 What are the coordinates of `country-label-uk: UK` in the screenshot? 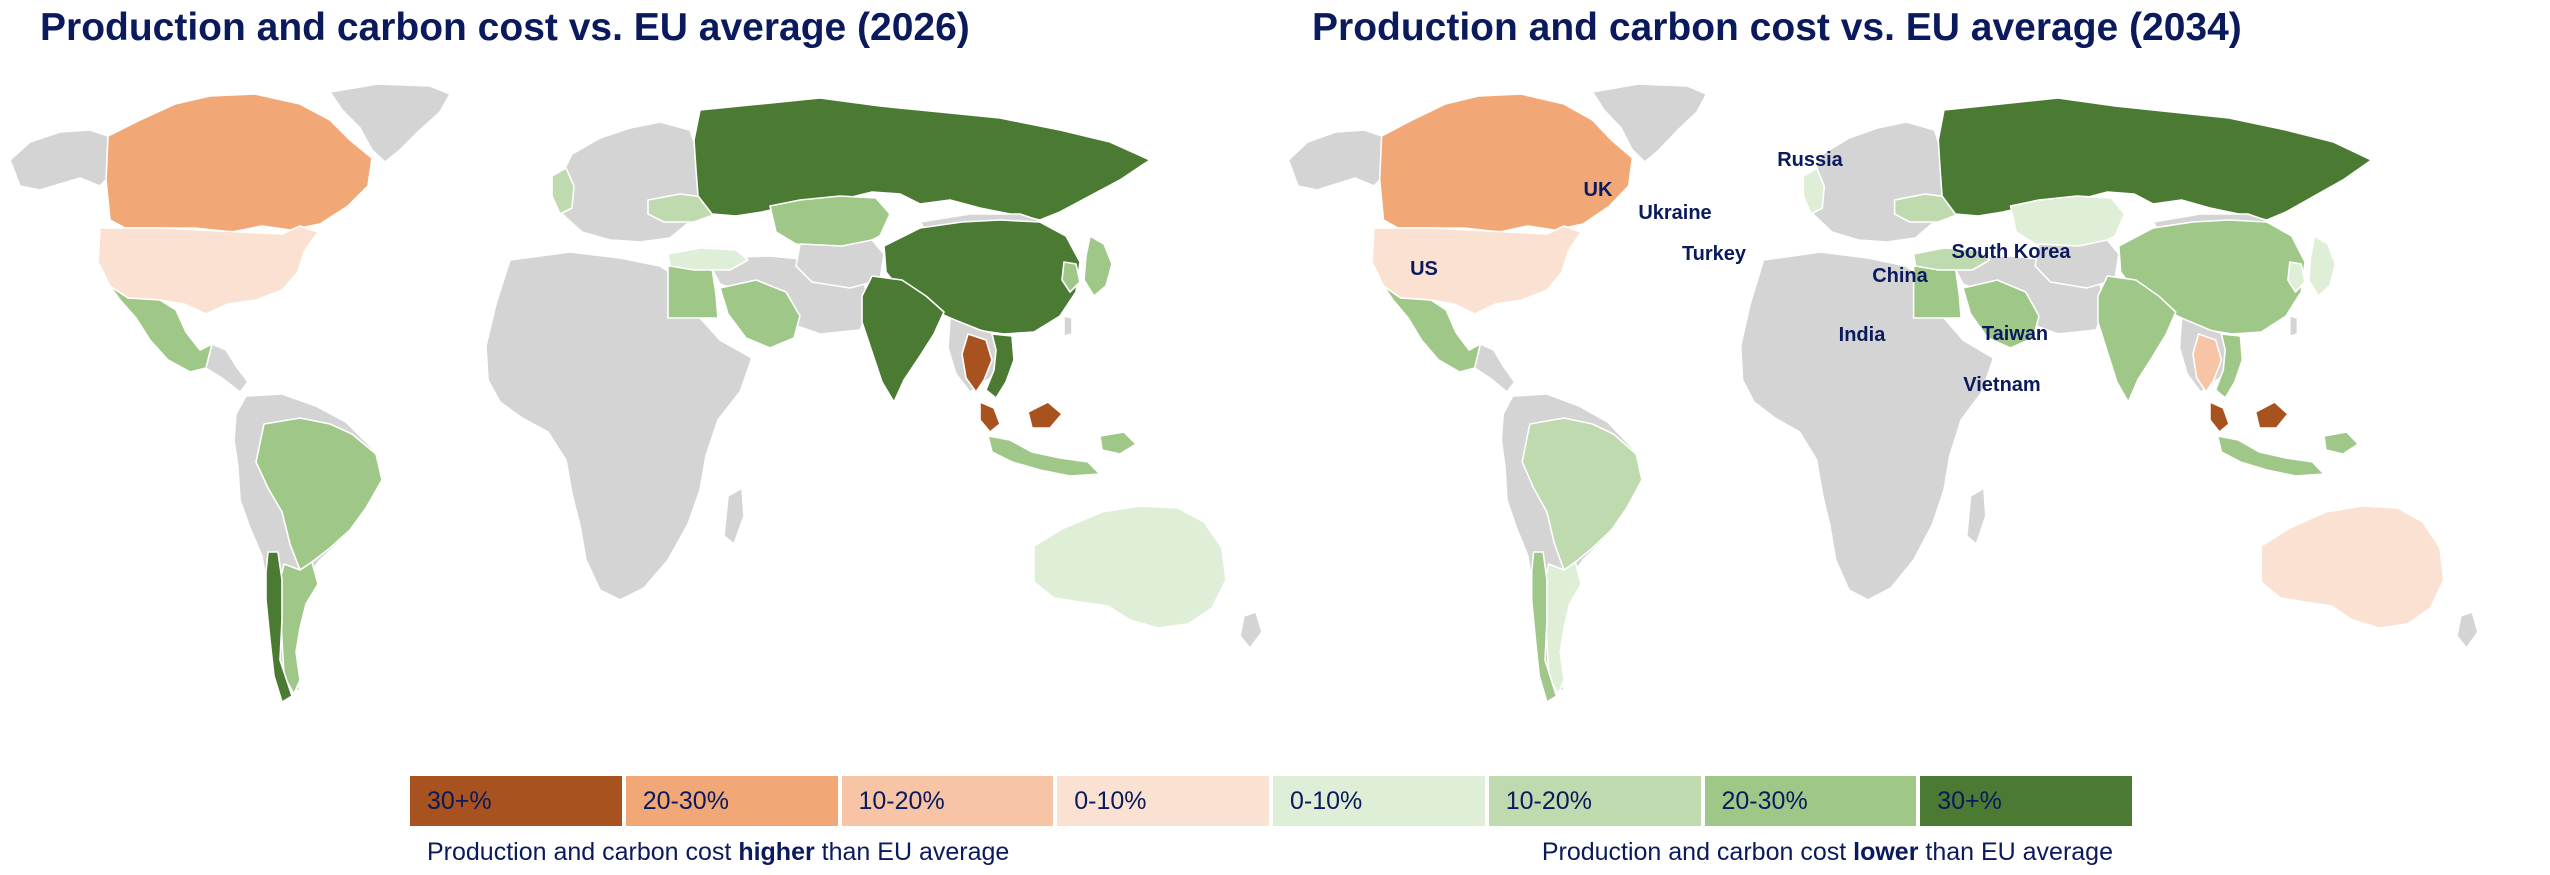 It's located at (1598, 190).